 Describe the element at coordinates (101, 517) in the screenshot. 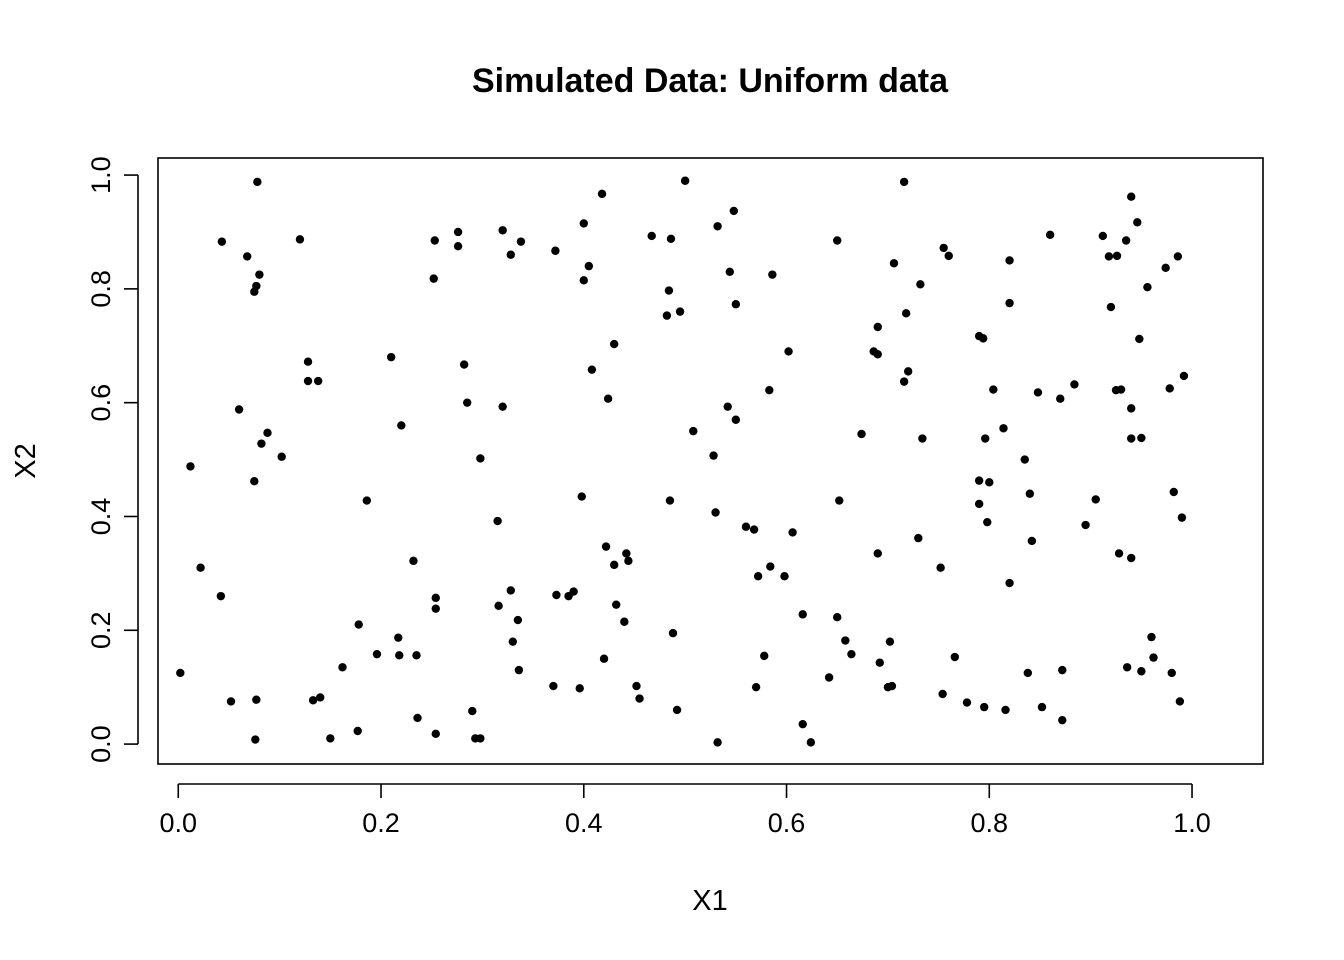

I see `y-tick-label: 0.4` at that location.